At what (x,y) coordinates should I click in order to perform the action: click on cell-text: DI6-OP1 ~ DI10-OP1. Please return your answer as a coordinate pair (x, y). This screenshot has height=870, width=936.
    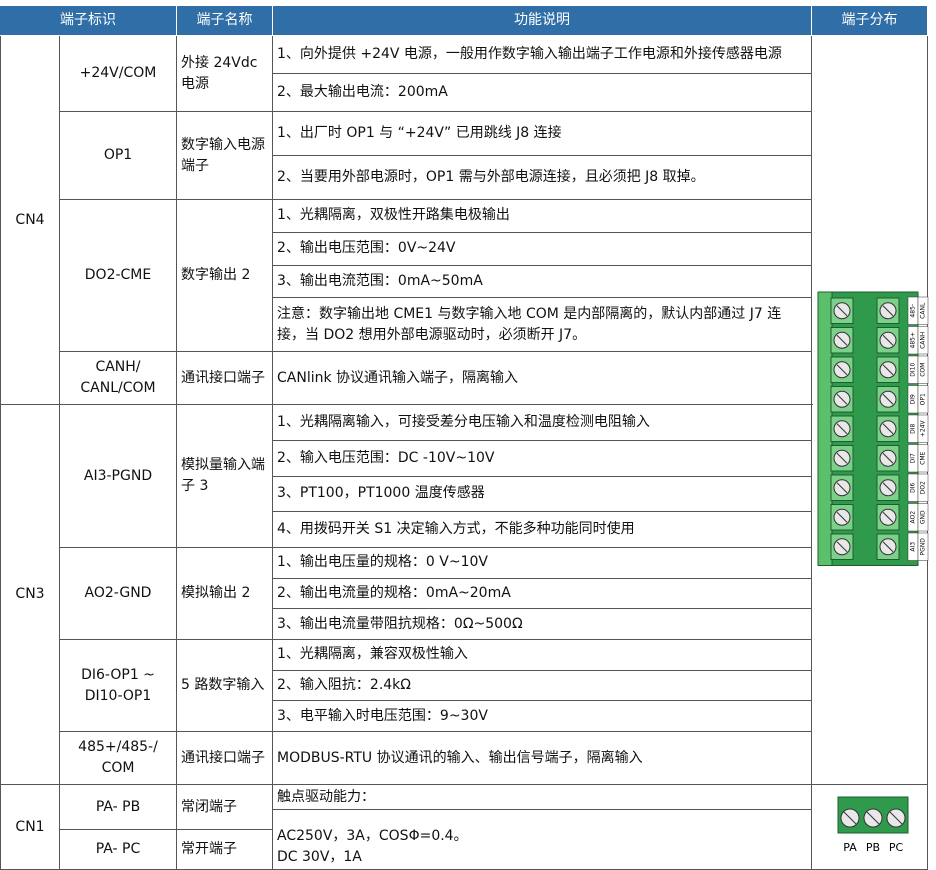
    Looking at the image, I should click on (118, 685).